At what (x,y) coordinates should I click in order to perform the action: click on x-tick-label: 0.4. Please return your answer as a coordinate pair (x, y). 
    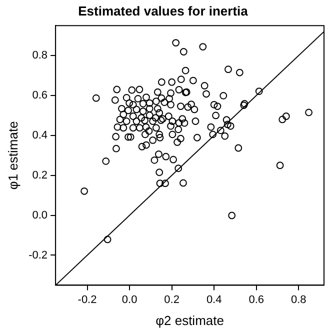
    Looking at the image, I should click on (214, 300).